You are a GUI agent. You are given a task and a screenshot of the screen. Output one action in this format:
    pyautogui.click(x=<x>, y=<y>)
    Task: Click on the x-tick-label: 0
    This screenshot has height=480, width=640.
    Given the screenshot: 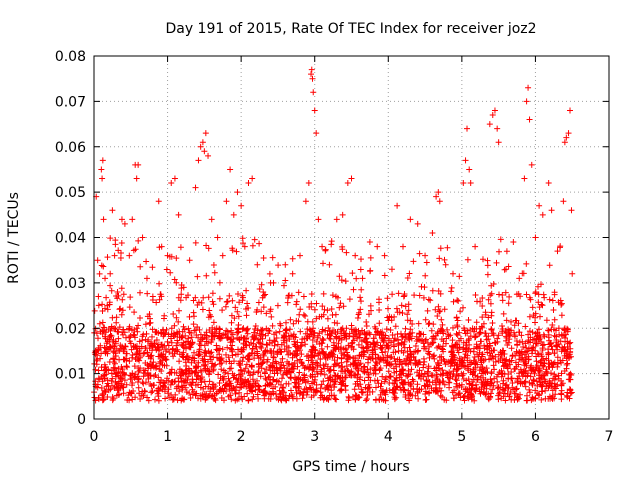 What is the action you would take?
    pyautogui.click(x=94, y=437)
    